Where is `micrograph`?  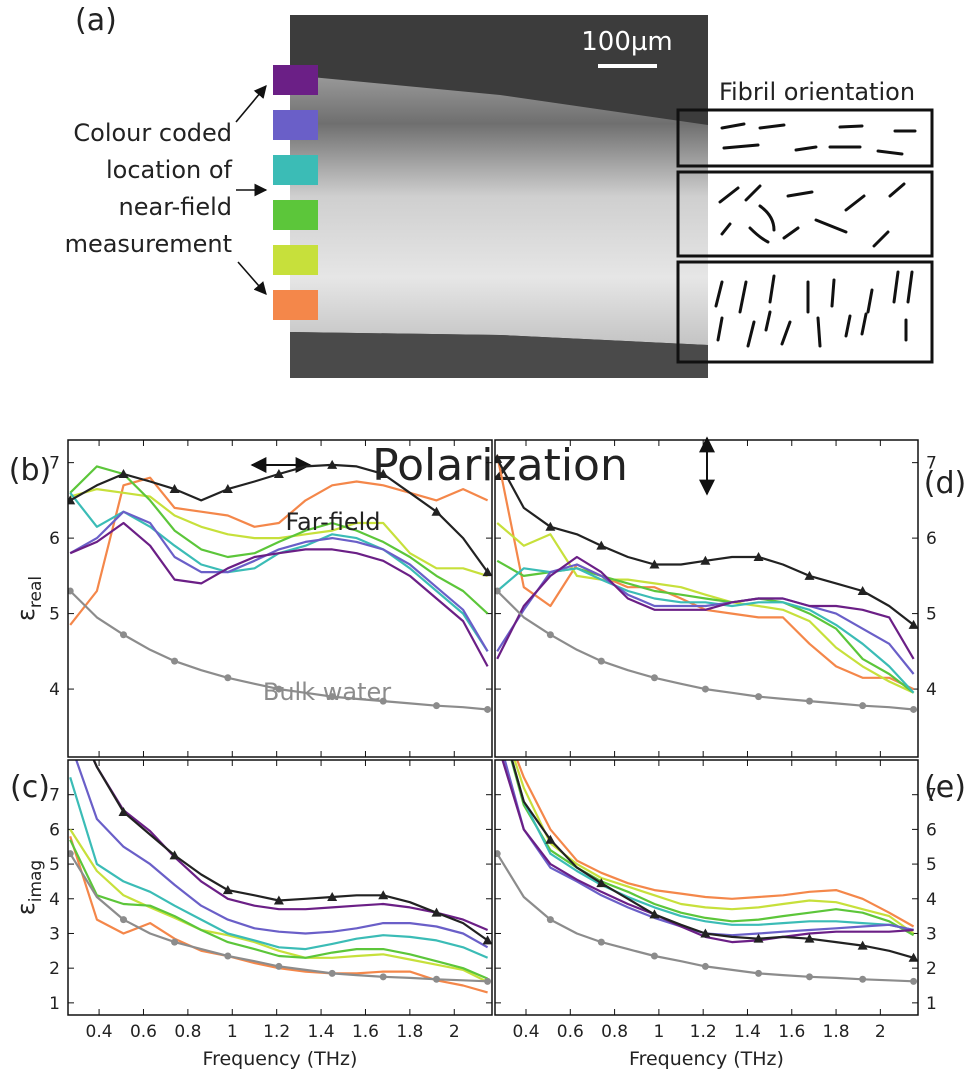 micrograph is located at coordinates (499, 196).